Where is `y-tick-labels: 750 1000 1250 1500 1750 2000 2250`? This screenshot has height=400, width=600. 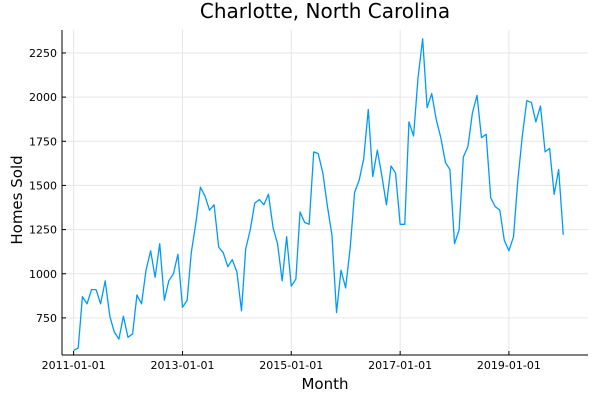
y-tick-labels: 750 1000 1250 1500 1750 2000 2250 is located at coordinates (43, 186).